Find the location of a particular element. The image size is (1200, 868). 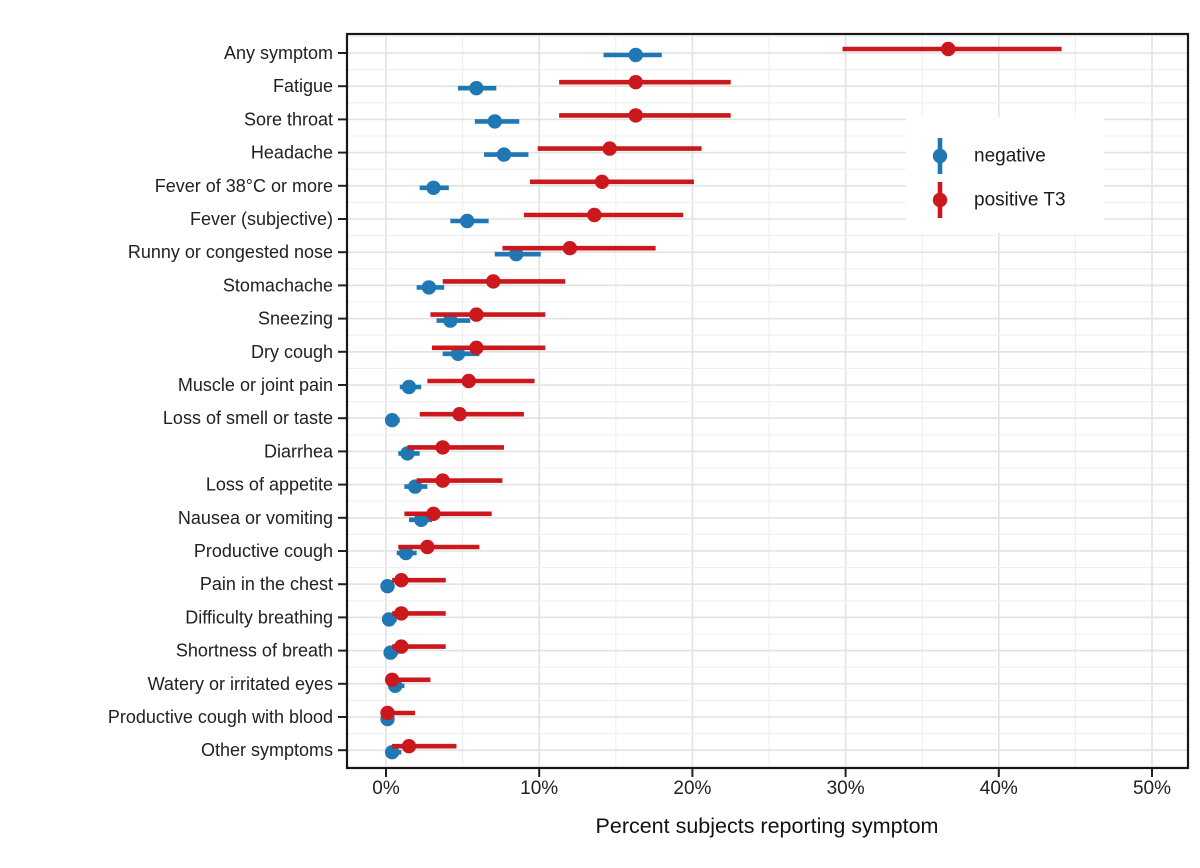

x-tick-label: 50% is located at coordinates (1152, 788).